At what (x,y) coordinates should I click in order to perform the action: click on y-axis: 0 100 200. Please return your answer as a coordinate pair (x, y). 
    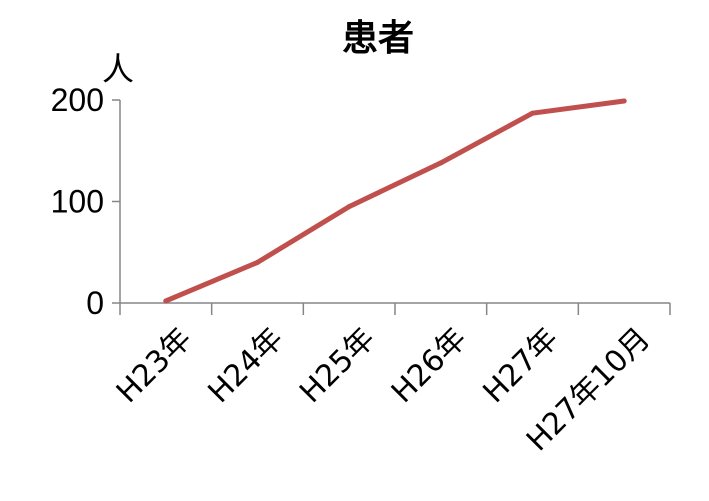
    Looking at the image, I should click on (86, 201).